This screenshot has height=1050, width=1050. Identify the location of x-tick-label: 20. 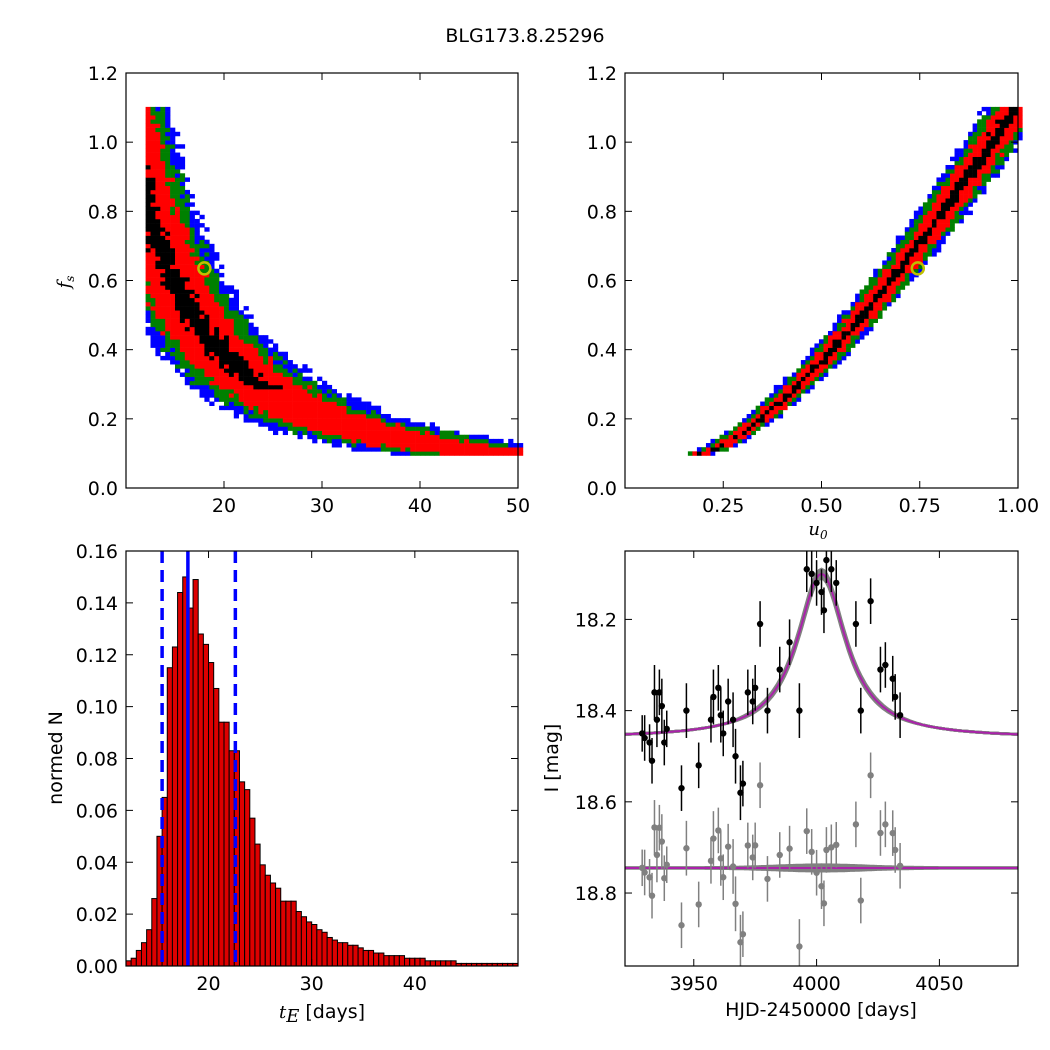
(224, 506).